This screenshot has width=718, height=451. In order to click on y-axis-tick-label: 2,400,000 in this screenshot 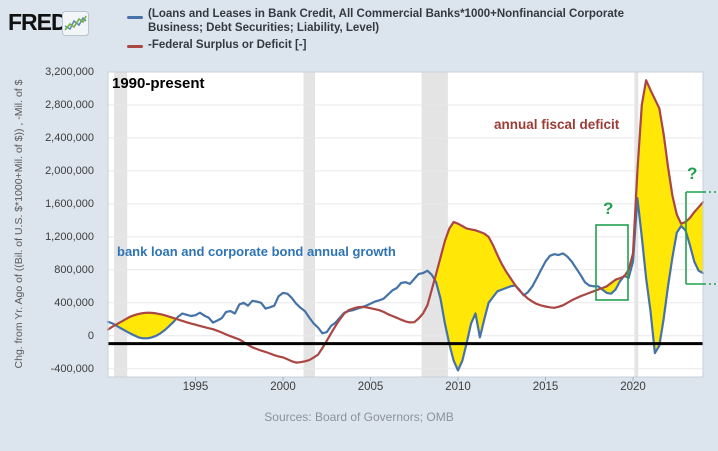, I will do `click(69, 137)`.